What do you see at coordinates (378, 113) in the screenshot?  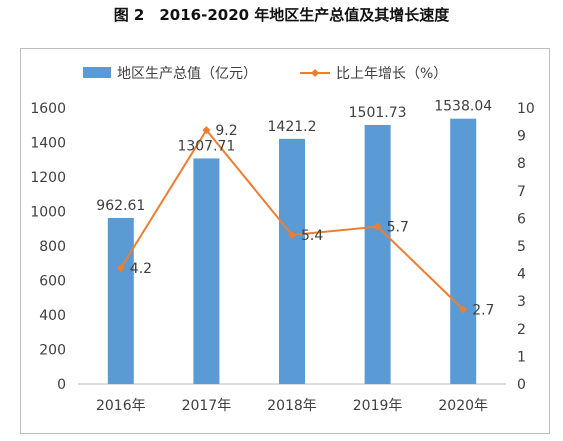 I see `bar-value-label: 1501.73` at bounding box center [378, 113].